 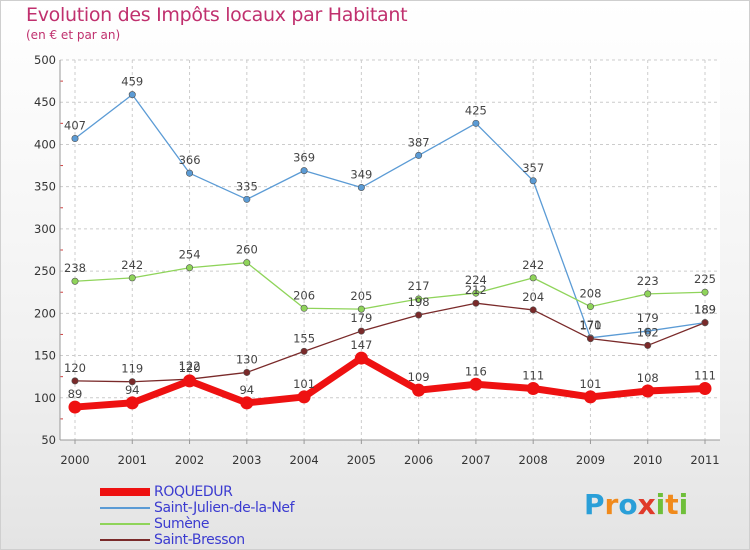 What do you see at coordinates (75, 126) in the screenshot?
I see `data-label-saint-julien-de-la-nef: 407` at bounding box center [75, 126].